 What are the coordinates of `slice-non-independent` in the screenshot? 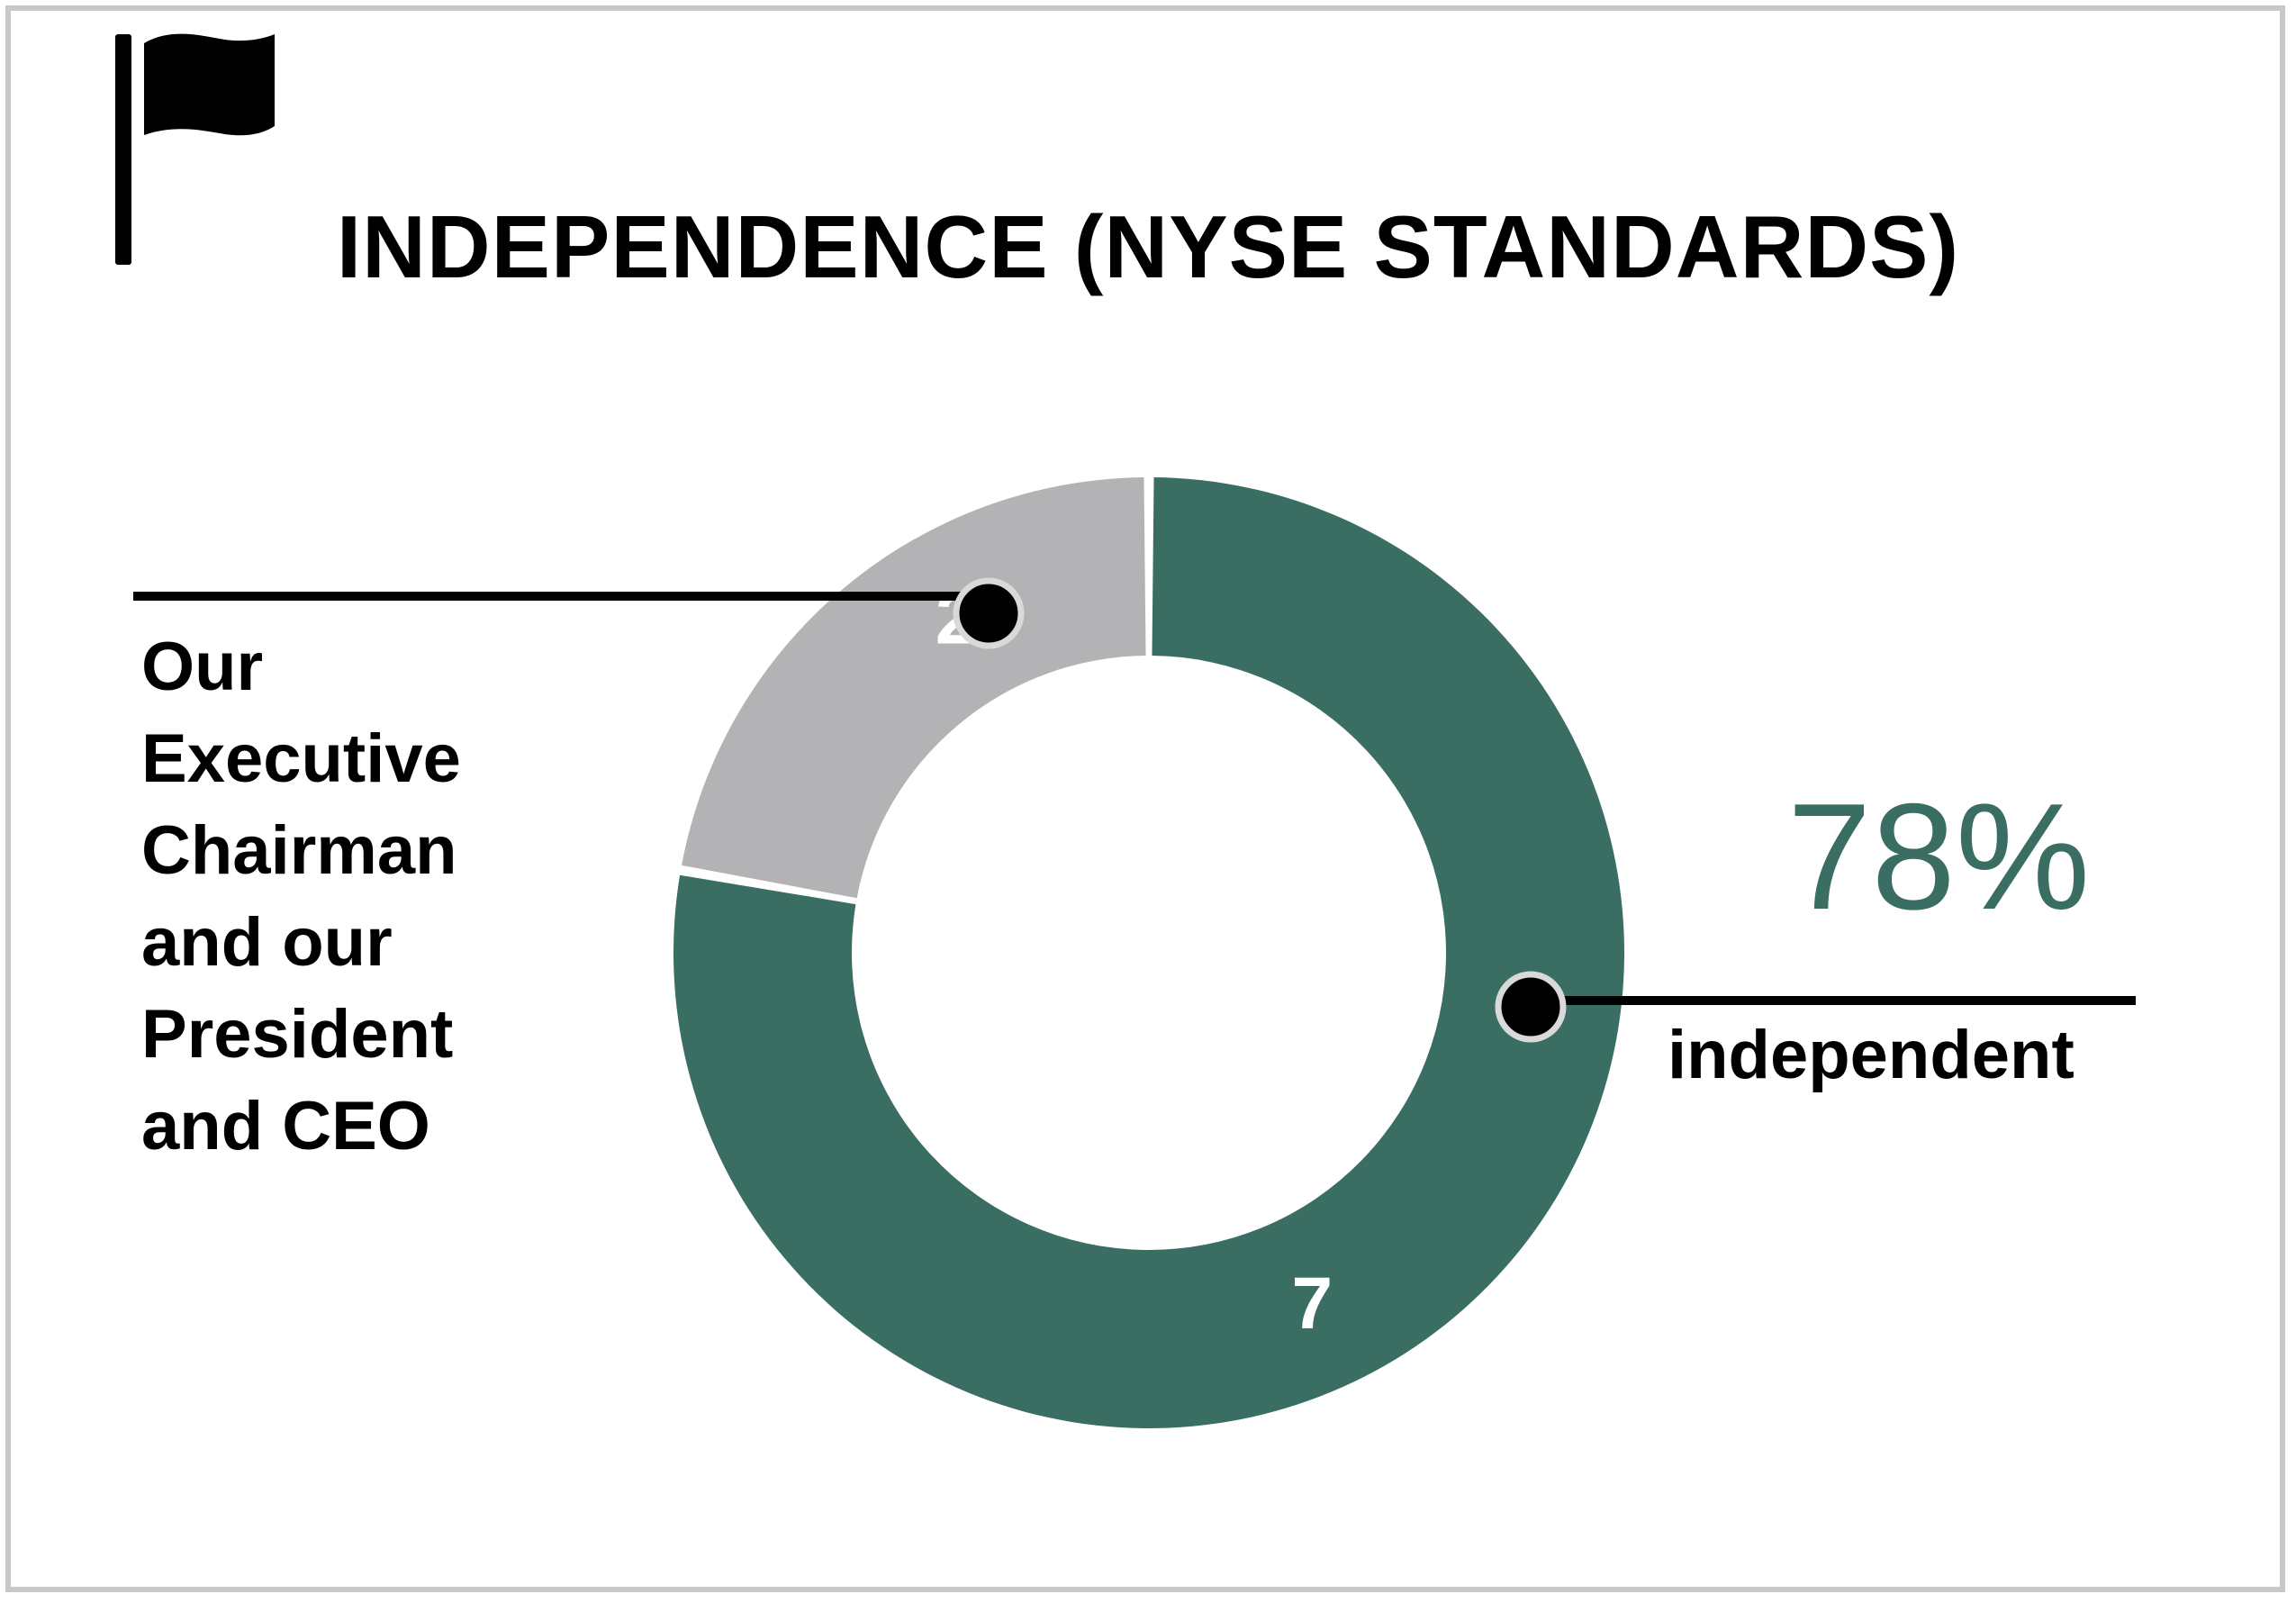 It's located at (914, 688).